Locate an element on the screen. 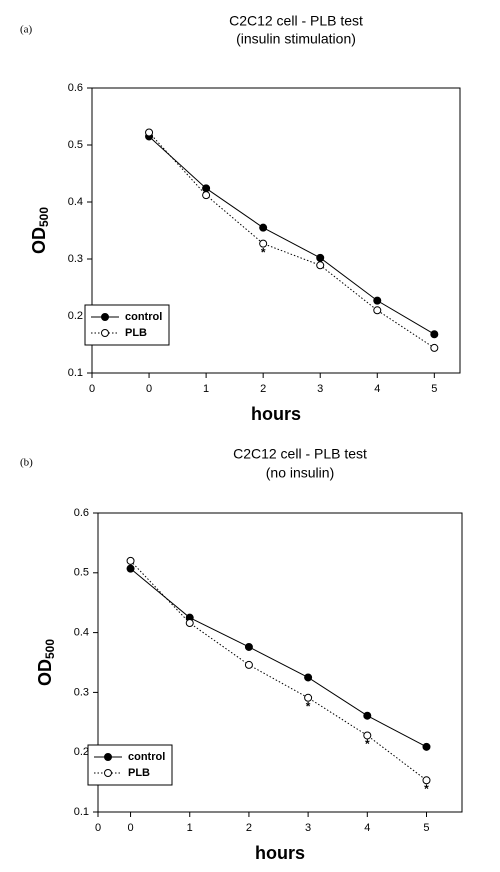 This screenshot has height=872, width=500. panel-label: (a) is located at coordinates (26, 30).